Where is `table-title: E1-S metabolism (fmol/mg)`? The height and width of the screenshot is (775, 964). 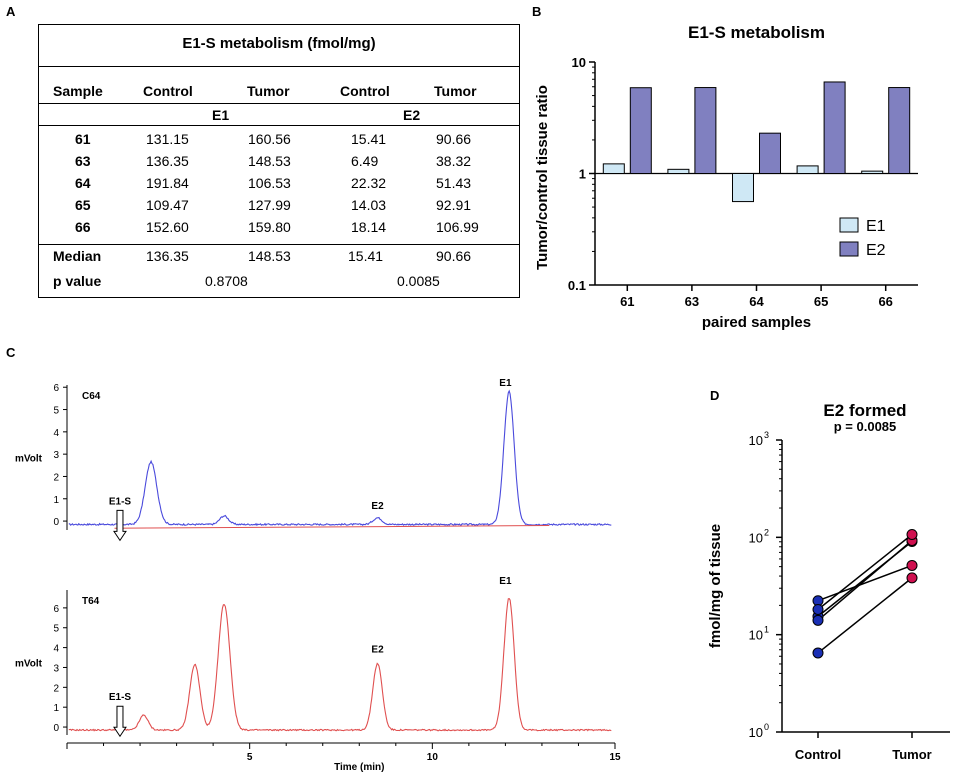 table-title: E1-S metabolism (fmol/mg) is located at coordinates (279, 43).